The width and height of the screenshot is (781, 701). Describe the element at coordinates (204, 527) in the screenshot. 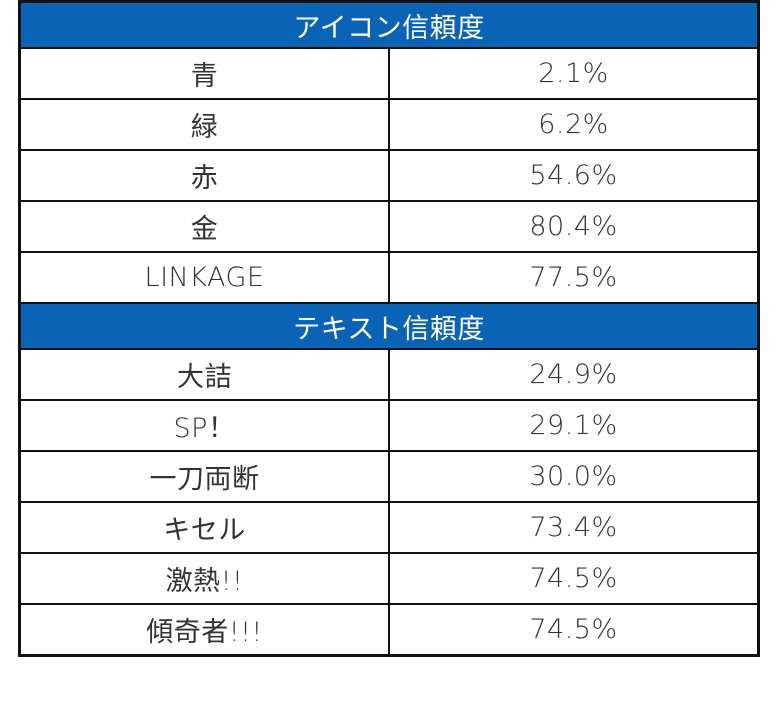

I see `row-label: キセル` at that location.